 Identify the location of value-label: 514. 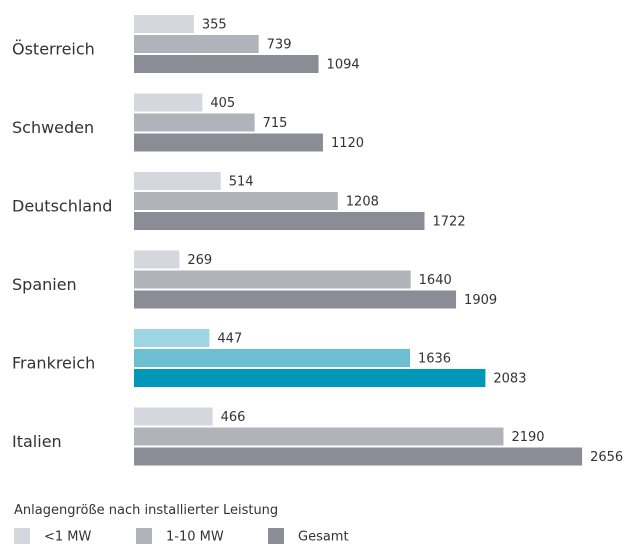
(241, 182).